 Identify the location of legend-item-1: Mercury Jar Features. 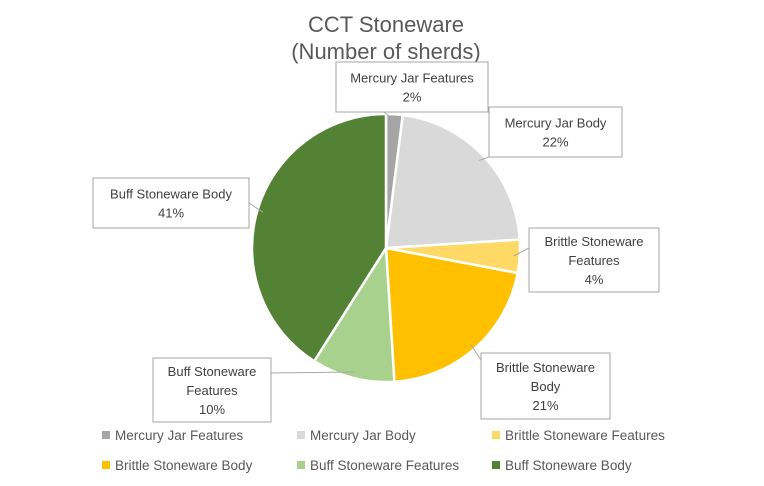
(173, 435).